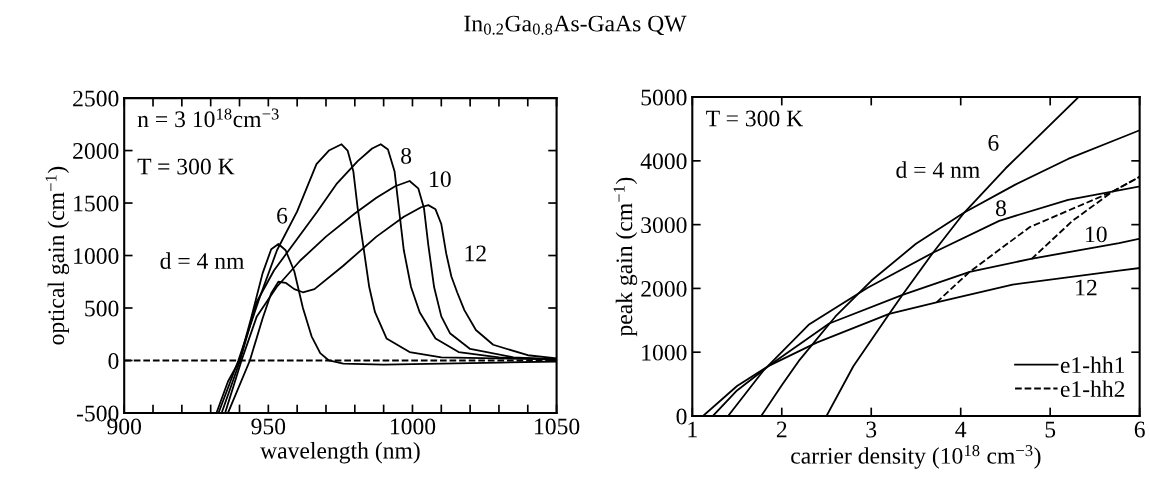  What do you see at coordinates (575, 25) in the screenshot?
I see `chart-title: In$_{0.2}$Ga$_{0.8}$As-GaAs QW` at bounding box center [575, 25].